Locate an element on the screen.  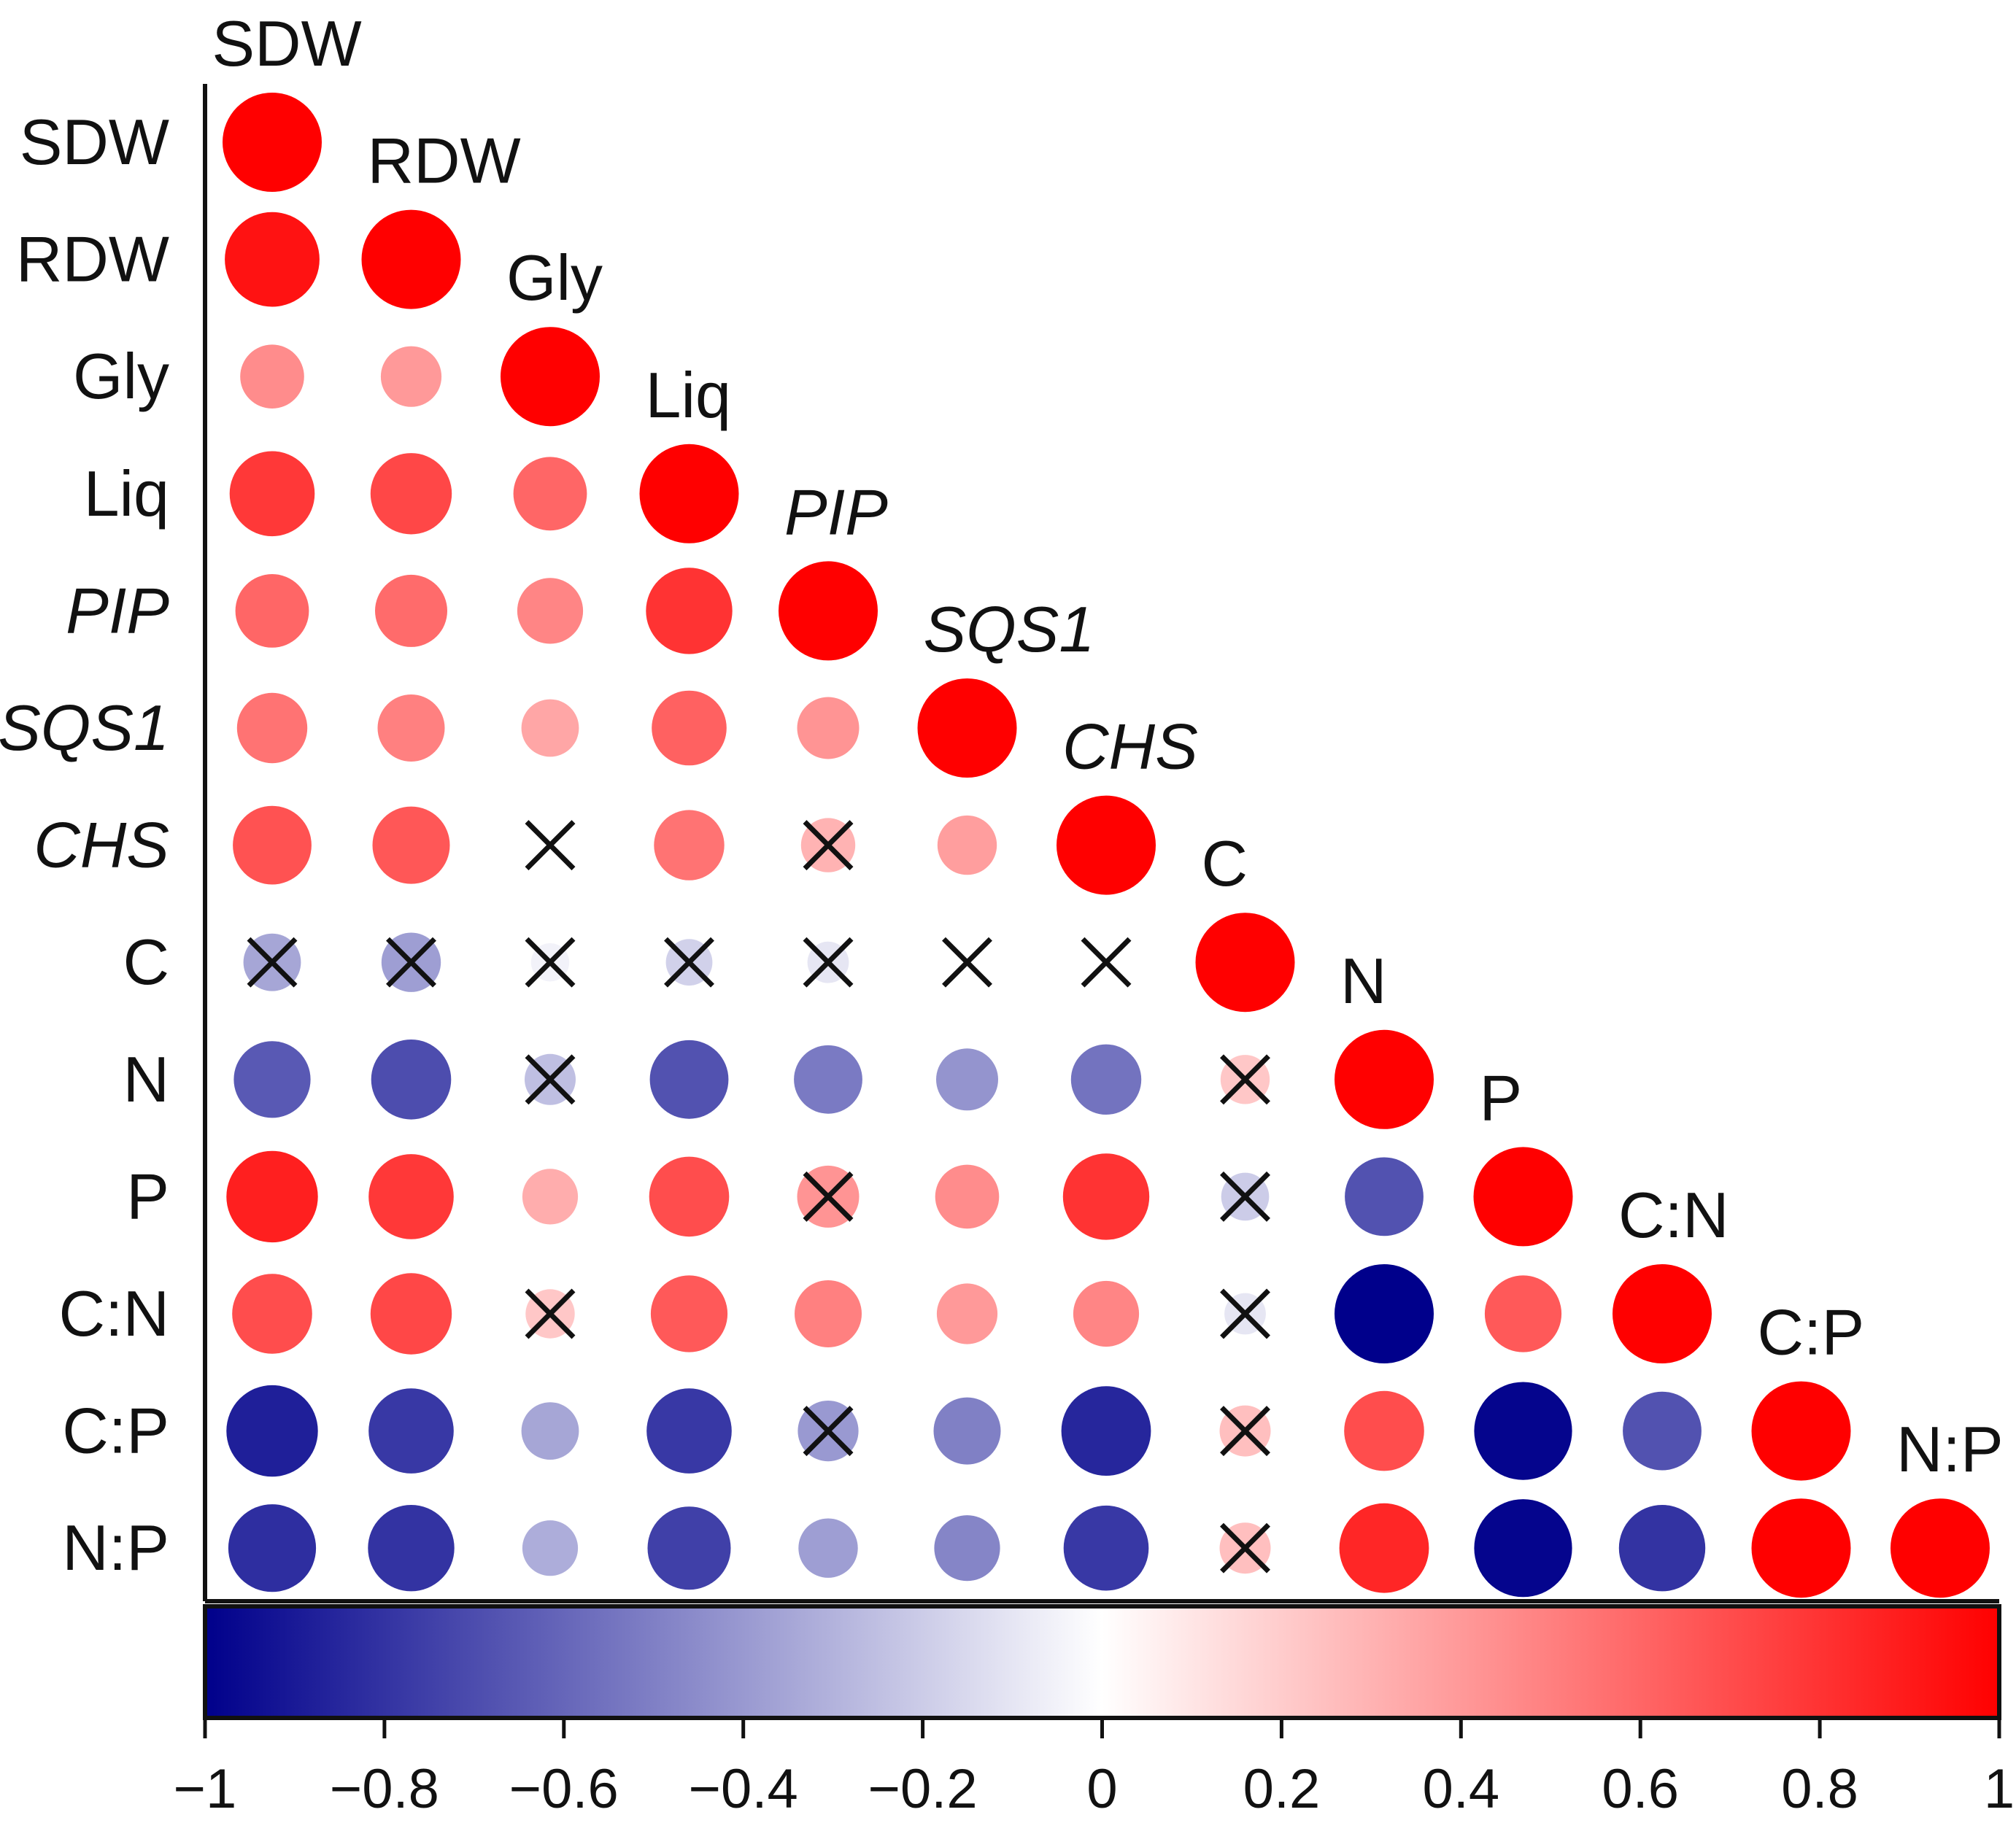
nonsig-marker-c-pip is located at coordinates (828, 962).